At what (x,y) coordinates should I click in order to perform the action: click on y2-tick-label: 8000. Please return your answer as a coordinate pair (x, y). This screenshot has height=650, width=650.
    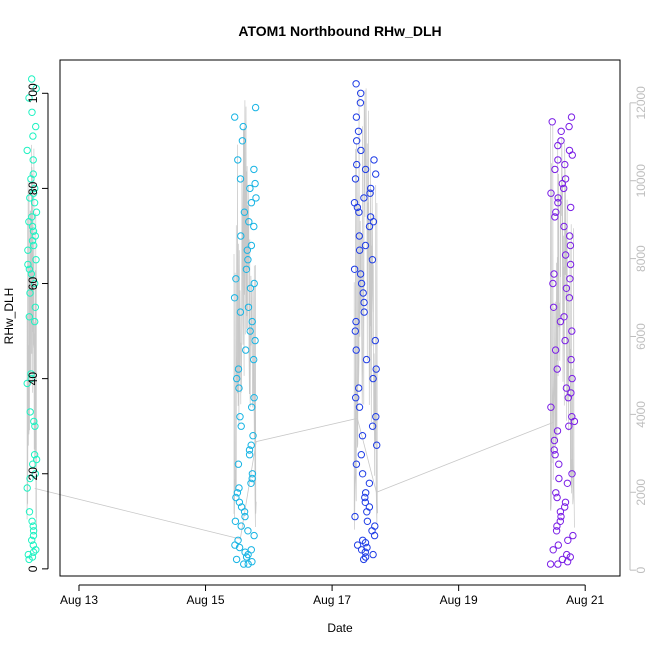
    Looking at the image, I should click on (641, 258).